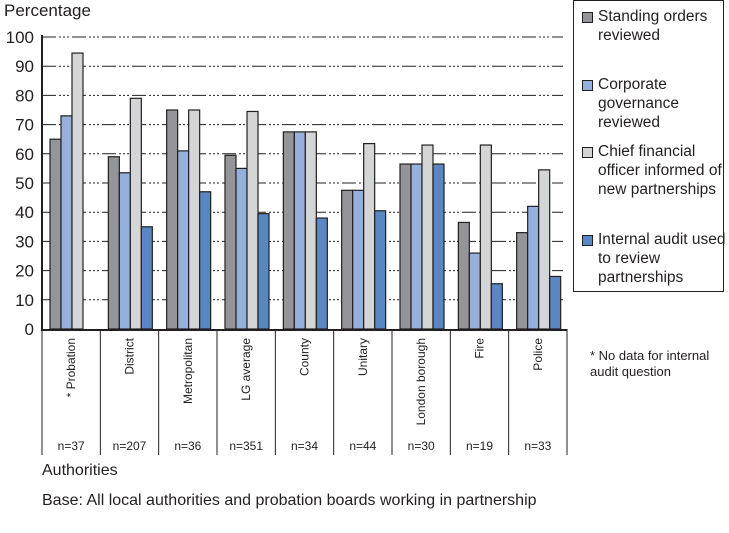 The height and width of the screenshot is (533, 729). What do you see at coordinates (71, 367) in the screenshot?
I see `category-label: * Probation` at bounding box center [71, 367].